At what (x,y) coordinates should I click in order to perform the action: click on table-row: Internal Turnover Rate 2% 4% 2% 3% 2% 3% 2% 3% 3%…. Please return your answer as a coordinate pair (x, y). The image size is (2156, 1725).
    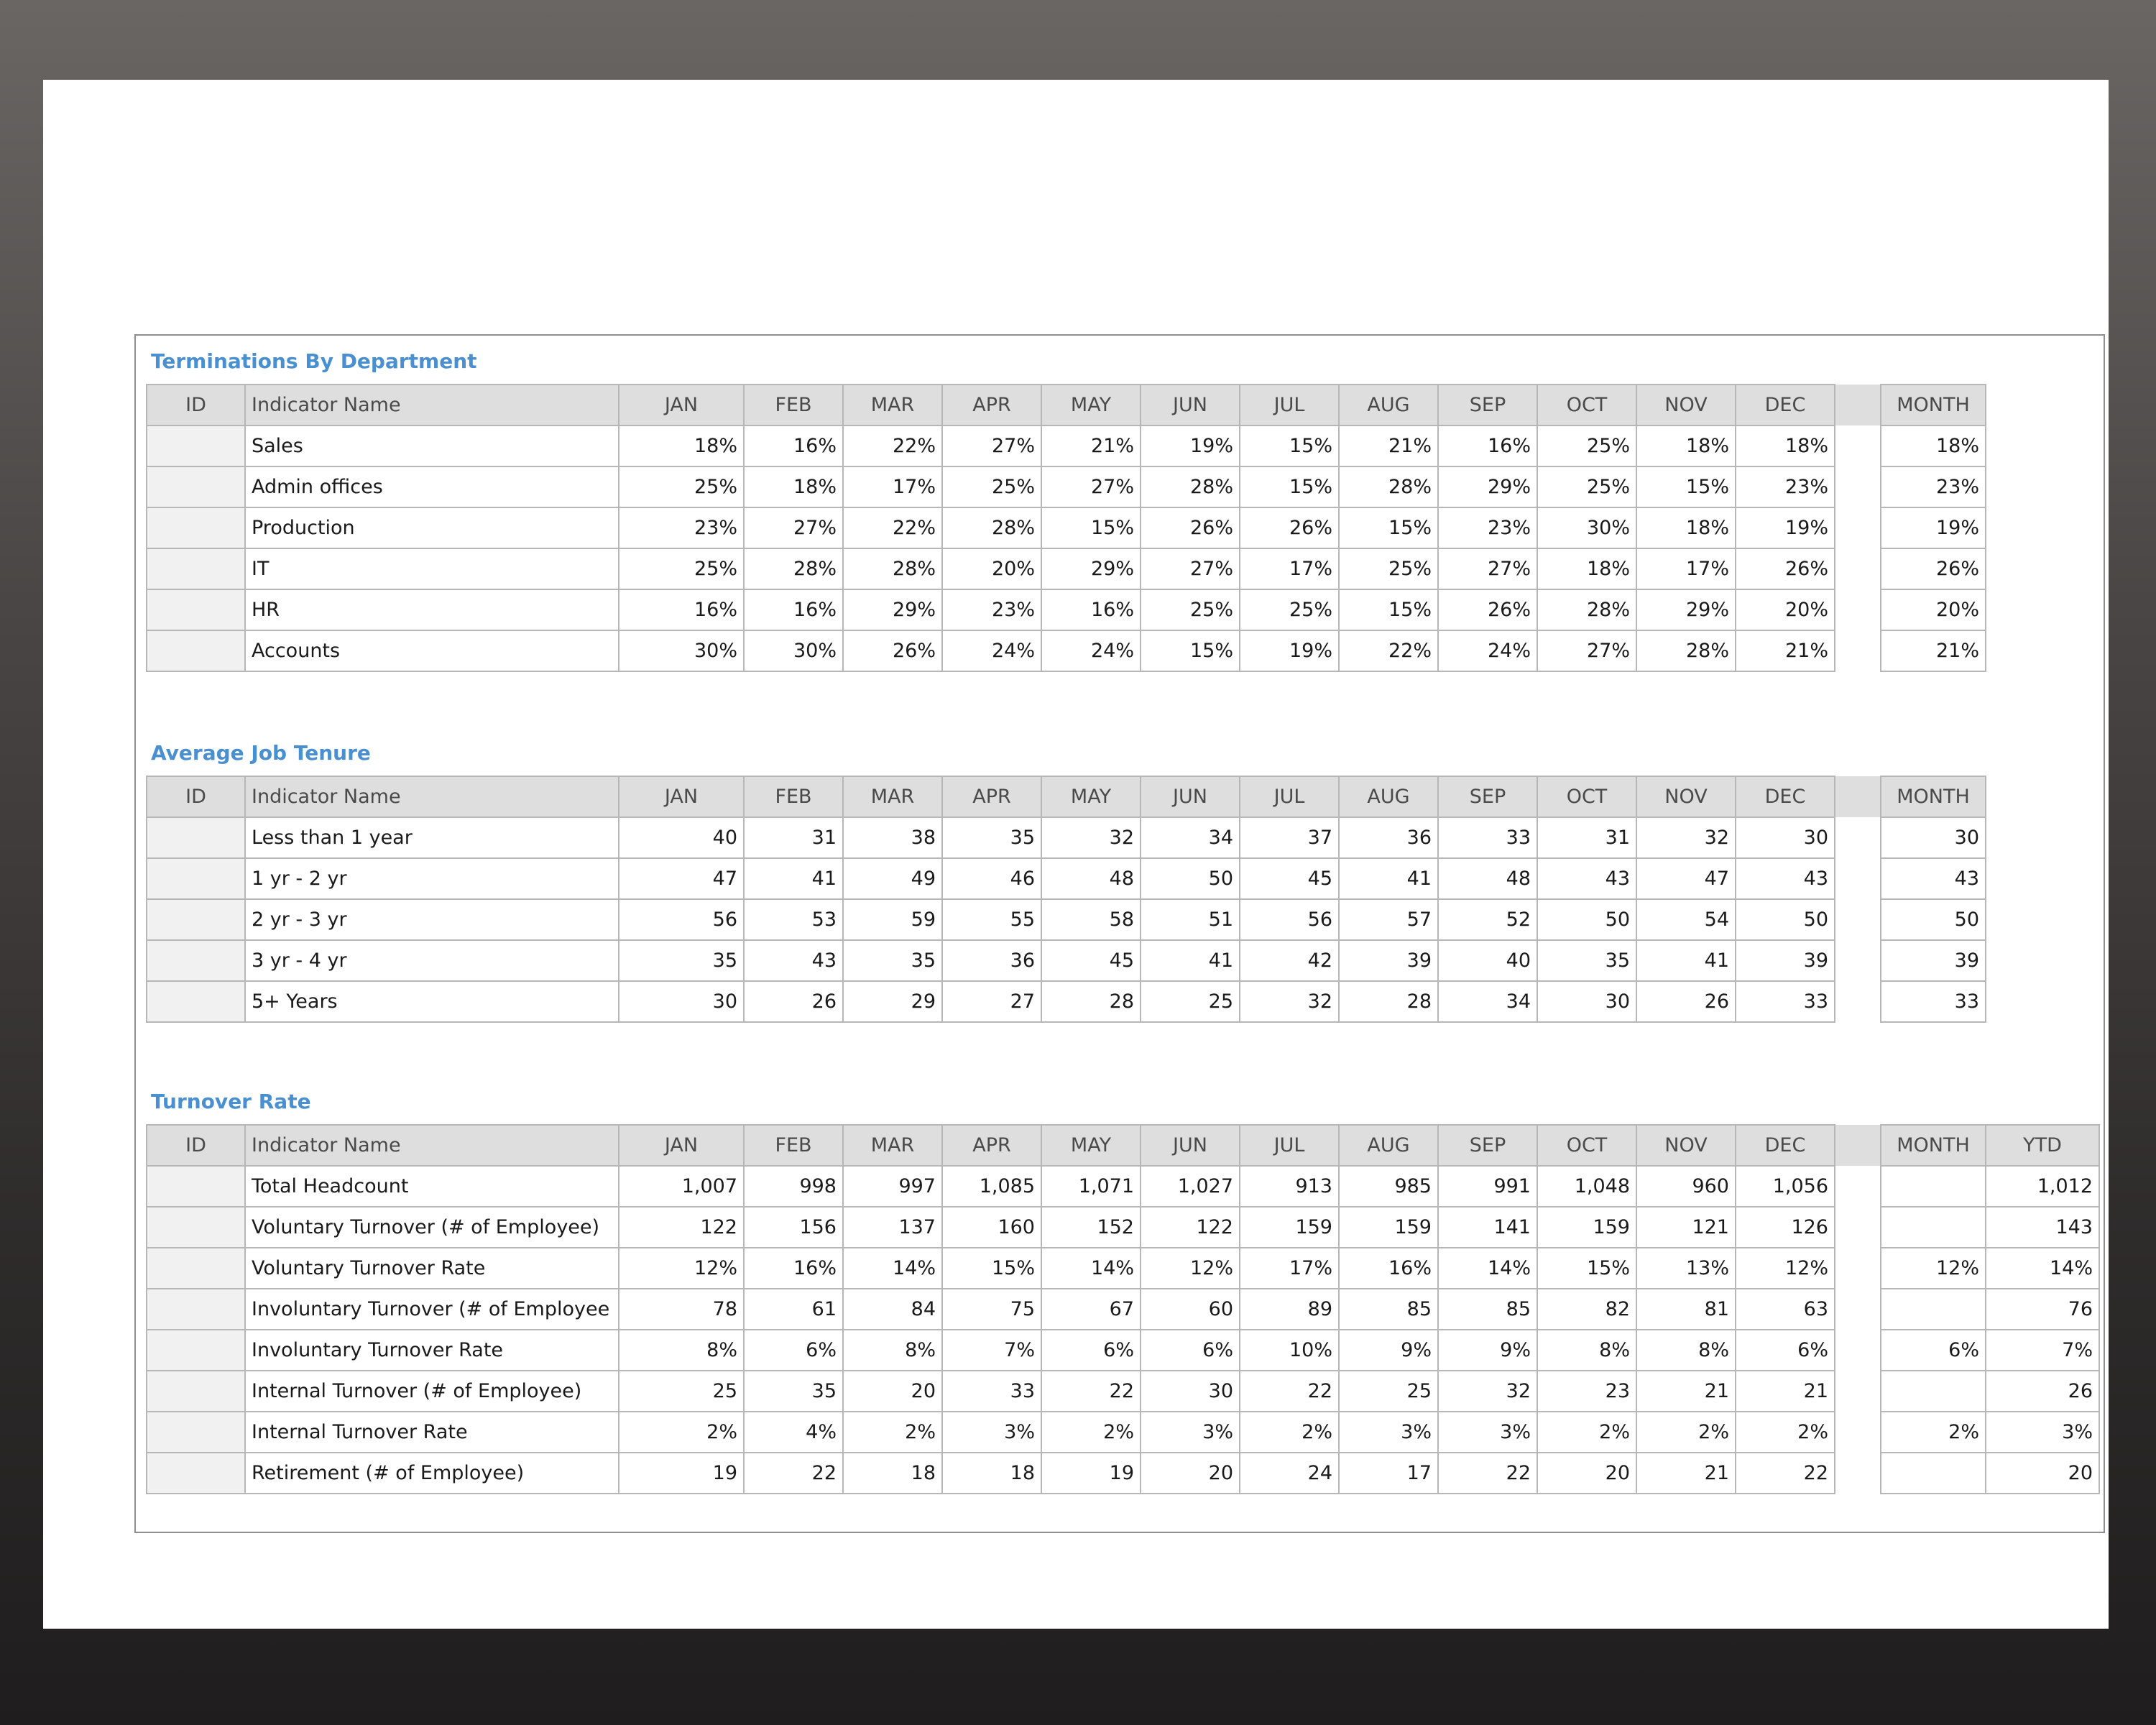
    Looking at the image, I should click on (1123, 1432).